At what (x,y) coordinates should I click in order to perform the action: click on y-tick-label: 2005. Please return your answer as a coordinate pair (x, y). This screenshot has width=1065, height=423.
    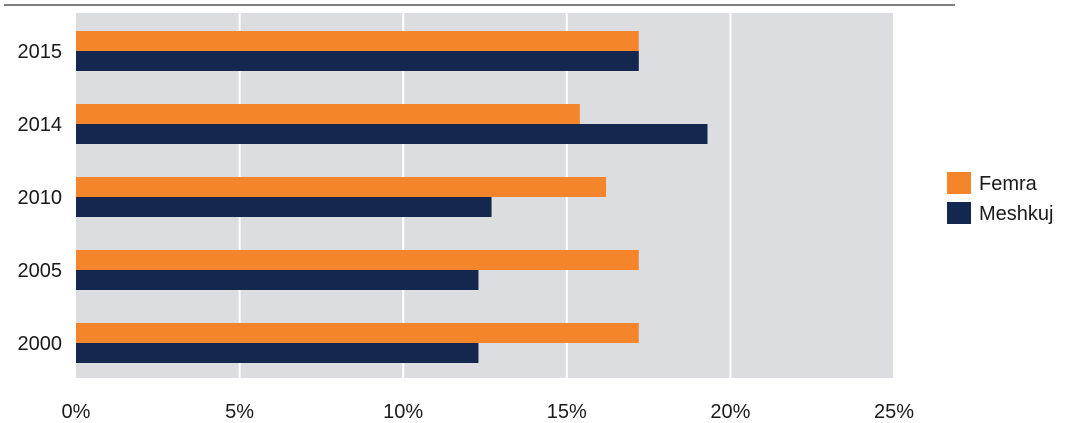
    Looking at the image, I should click on (40, 271).